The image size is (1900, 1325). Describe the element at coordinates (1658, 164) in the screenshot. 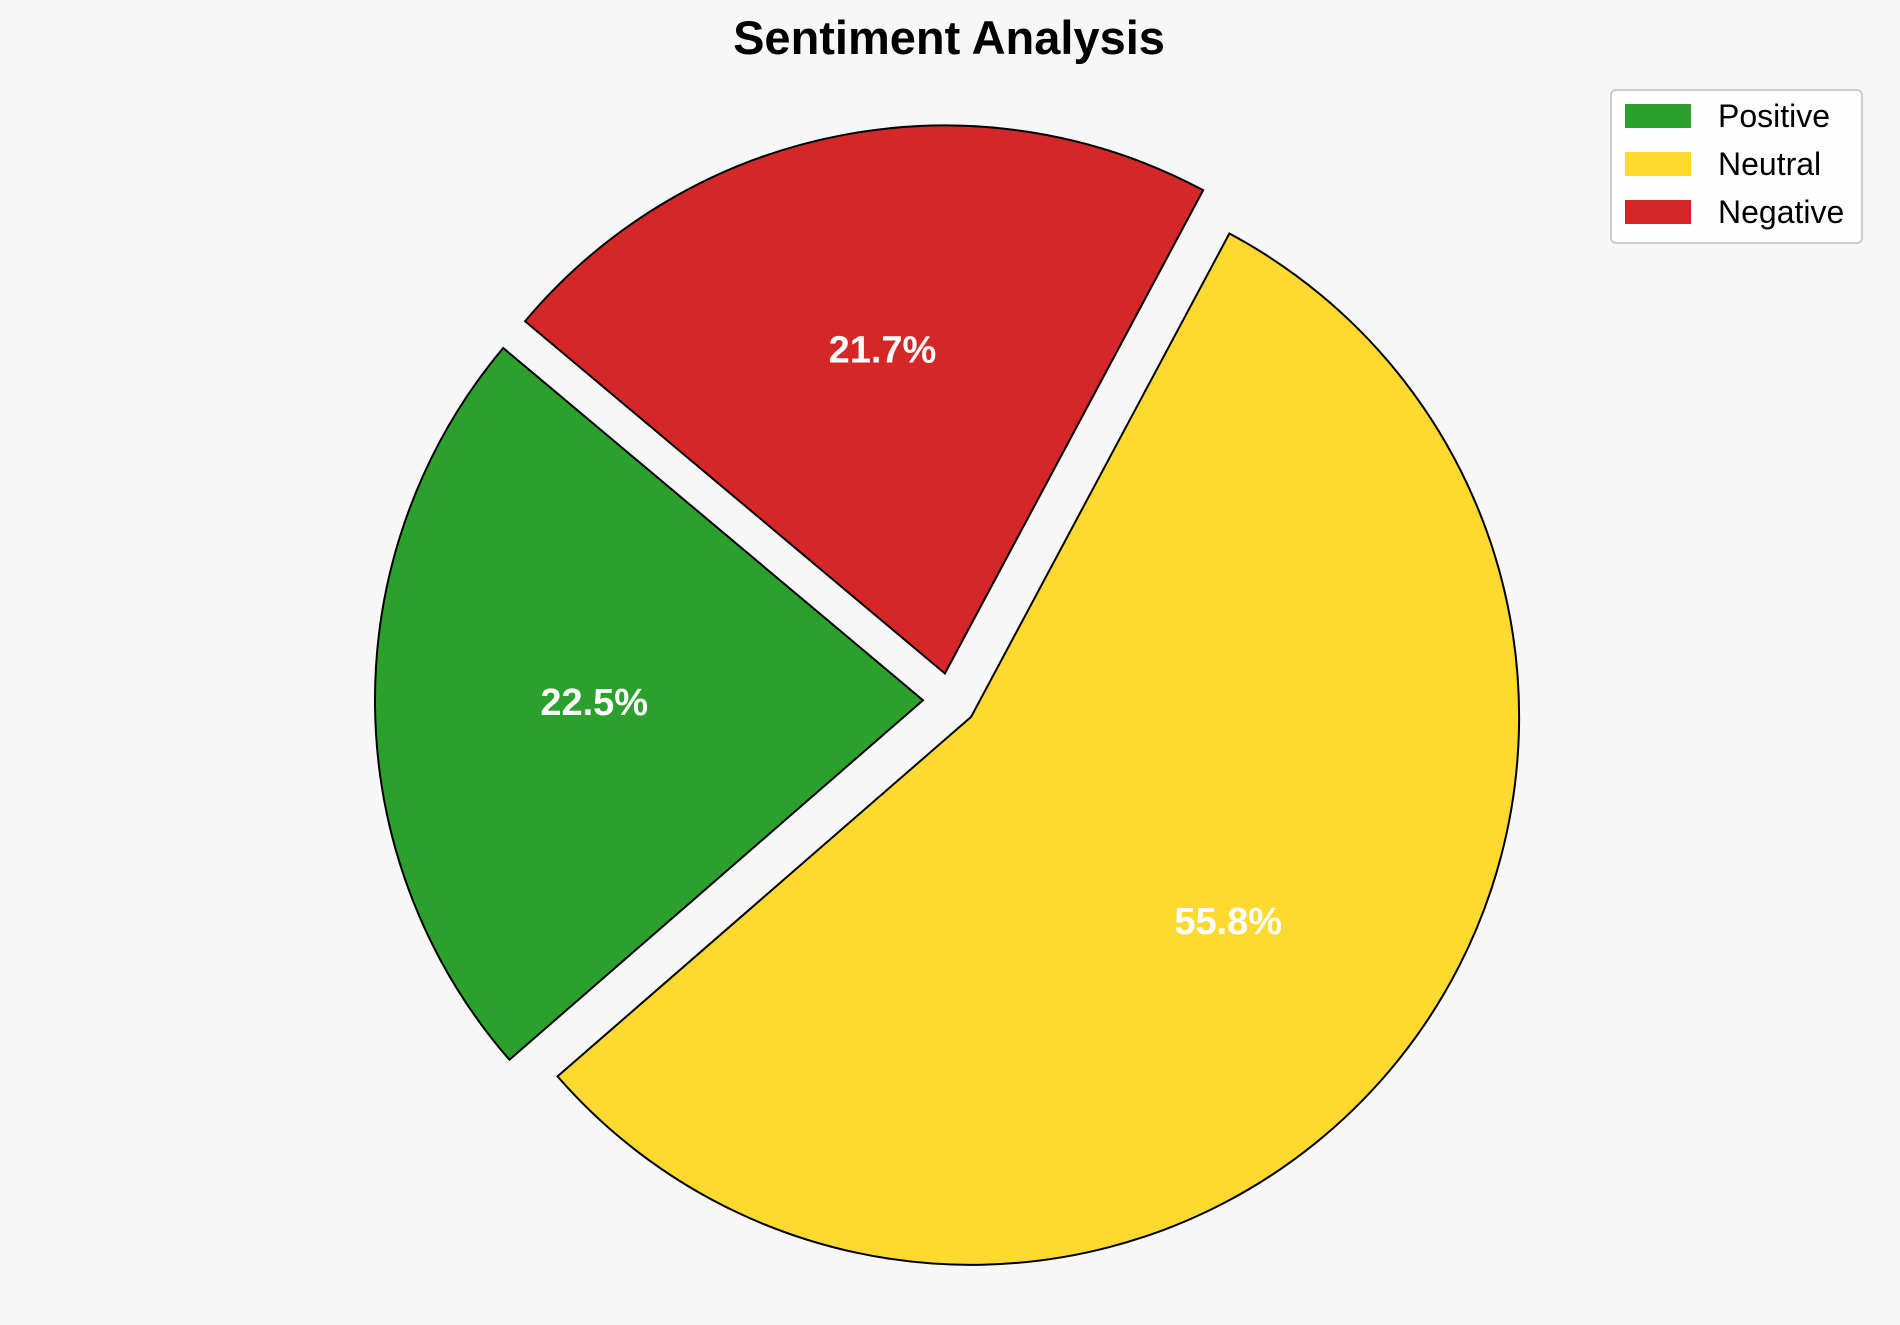

I see `legend-swatch-neutral` at that location.